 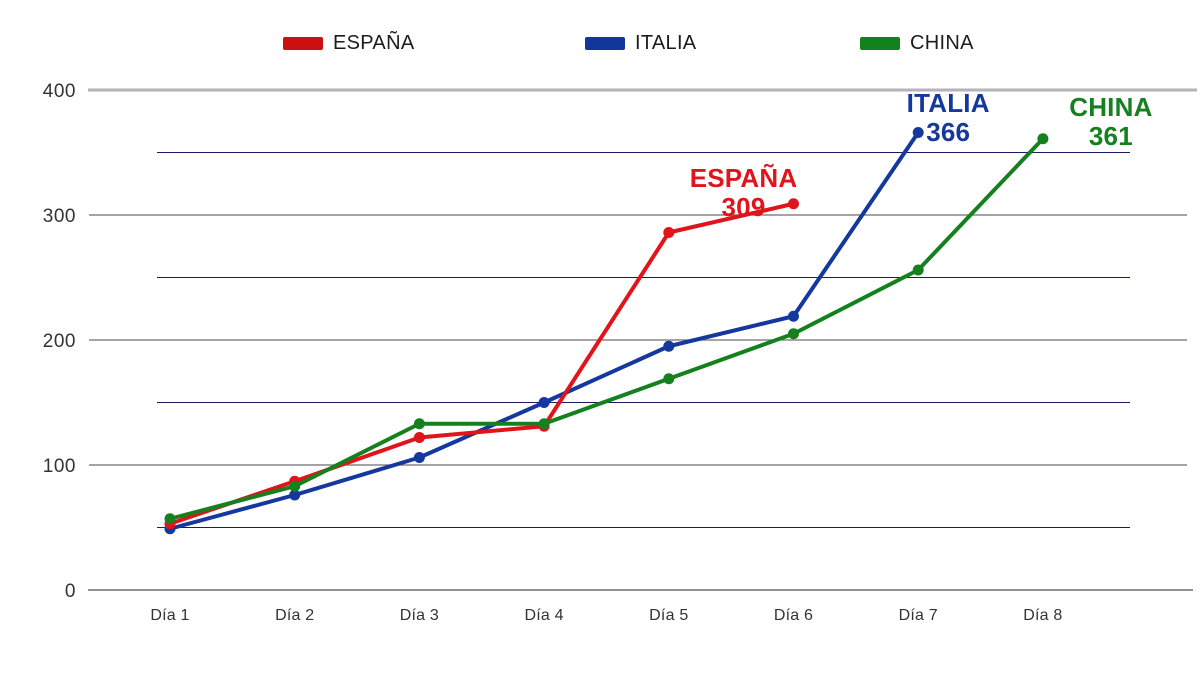 I want to click on series-end-label-espana: ESPAÑA 309, so click(x=743, y=192).